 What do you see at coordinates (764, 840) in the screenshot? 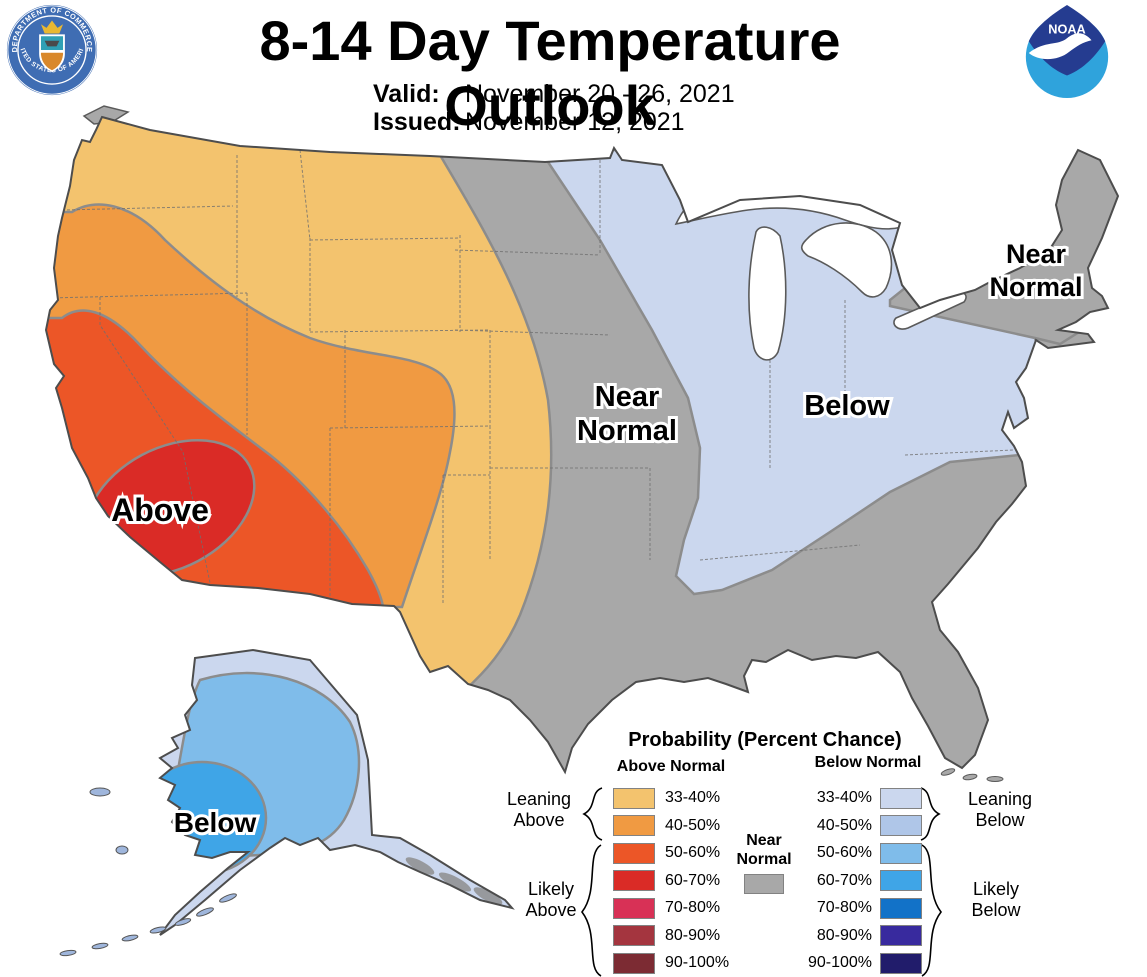
I see `near-normal-line1: Near` at bounding box center [764, 840].